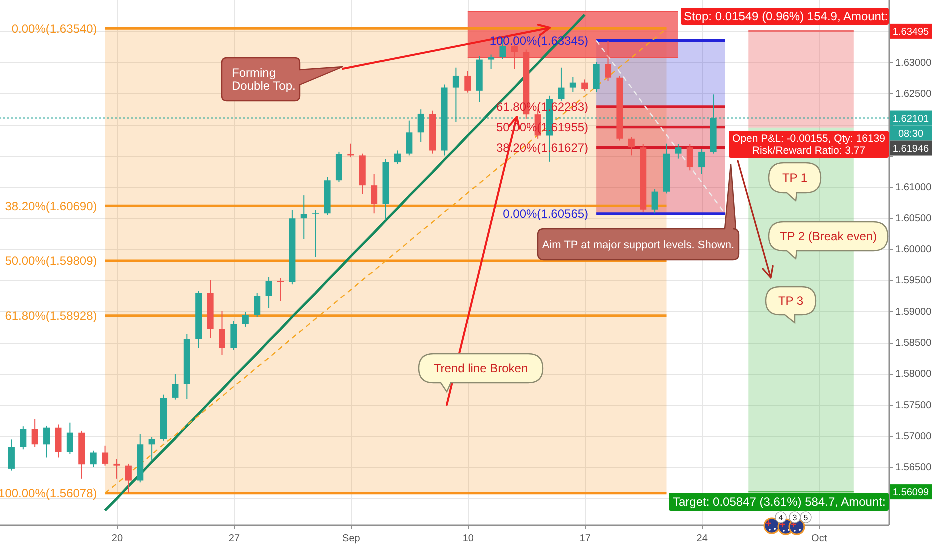 The image size is (932, 550). I want to click on text: 1.56099, so click(911, 493).